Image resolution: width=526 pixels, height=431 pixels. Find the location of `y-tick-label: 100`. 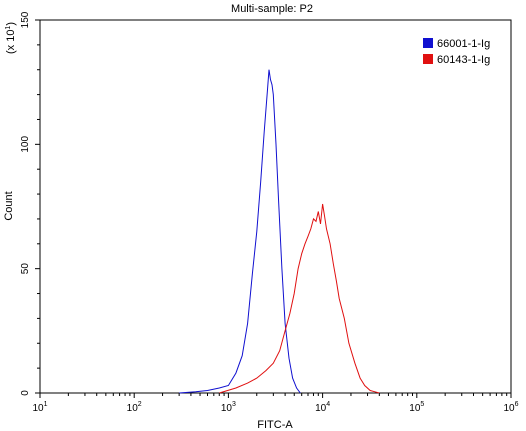

y-tick-label: 100 is located at coordinates (25, 144).